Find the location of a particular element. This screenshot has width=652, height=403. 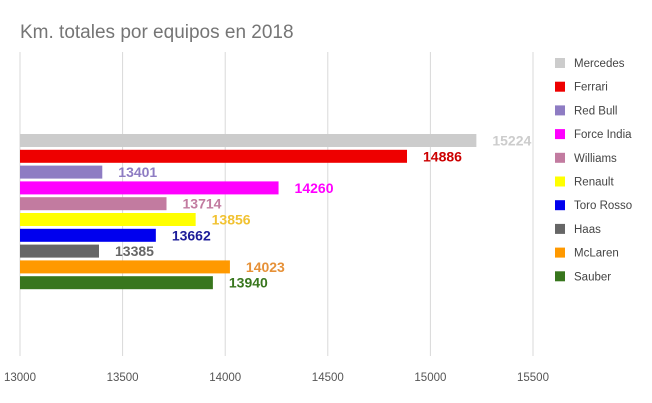

data-label: 13385 is located at coordinates (134, 251).